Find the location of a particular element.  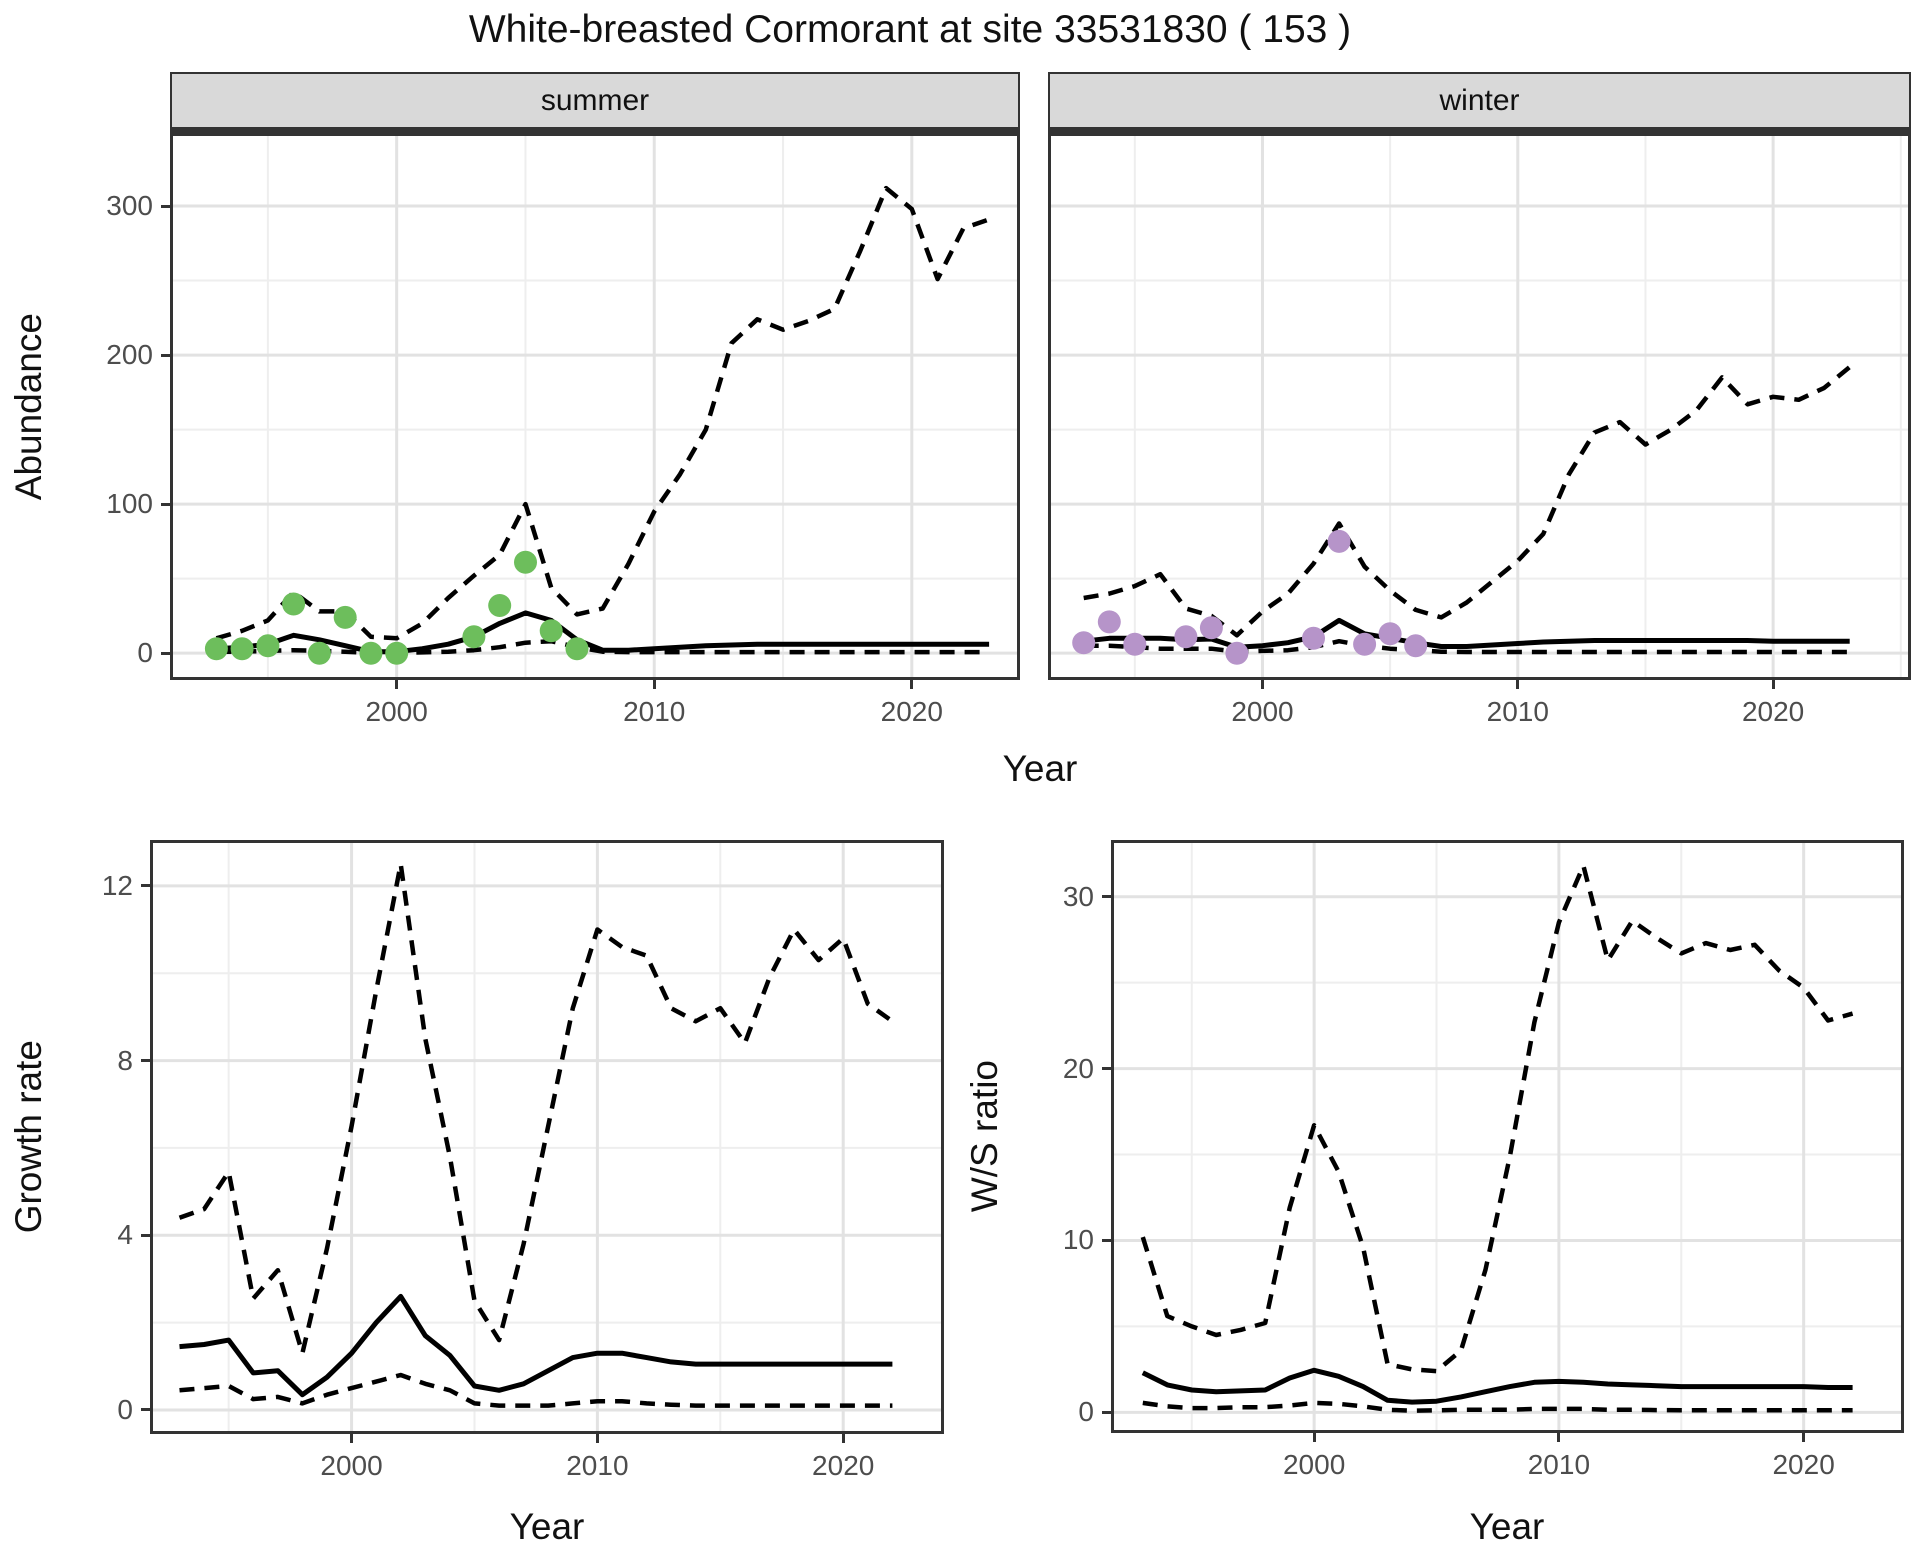

y-tick-label: 20 is located at coordinates (1078, 1068).